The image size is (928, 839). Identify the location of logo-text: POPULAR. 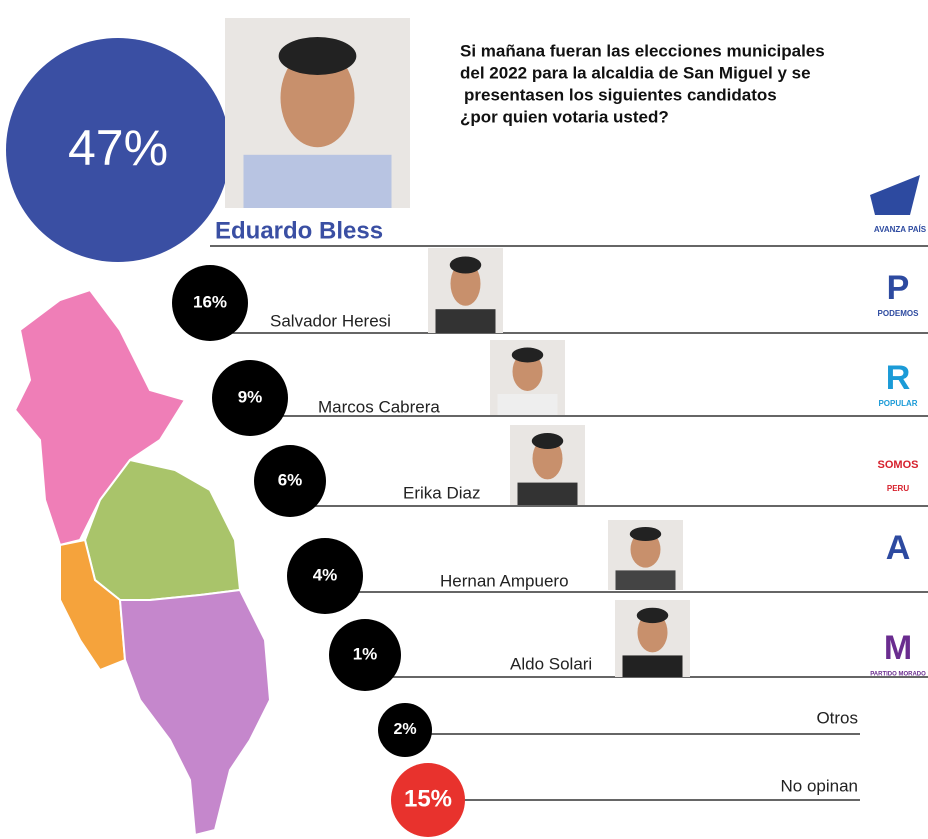
(897, 403).